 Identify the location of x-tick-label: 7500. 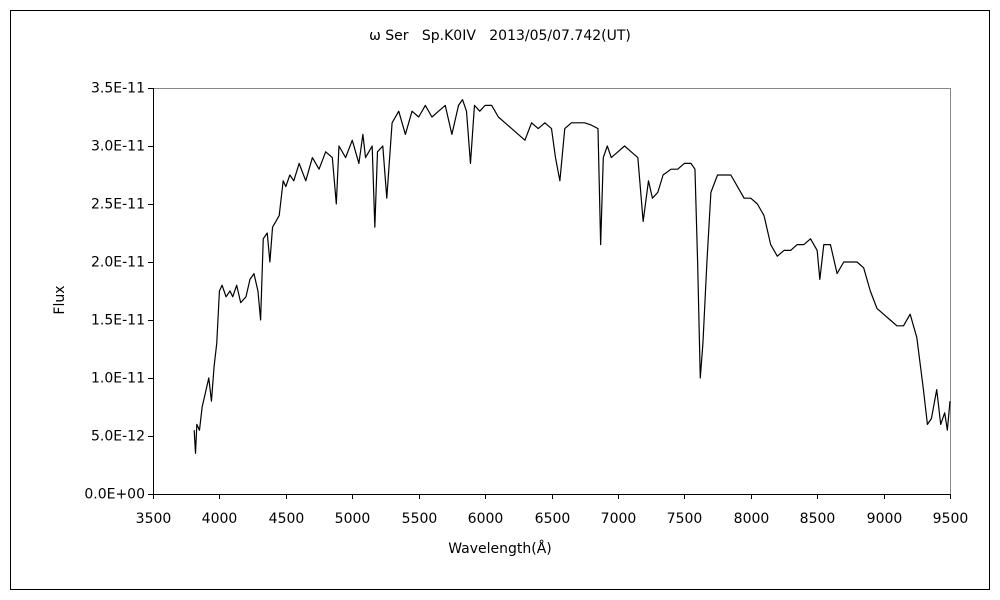
(685, 519).